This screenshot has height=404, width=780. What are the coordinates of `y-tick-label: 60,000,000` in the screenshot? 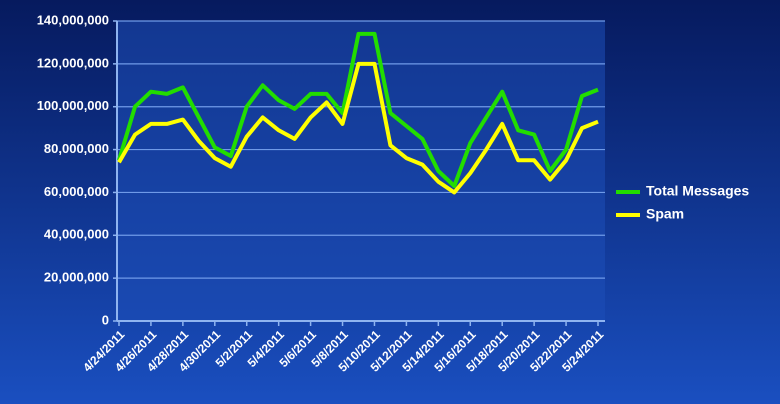 It's located at (76, 191).